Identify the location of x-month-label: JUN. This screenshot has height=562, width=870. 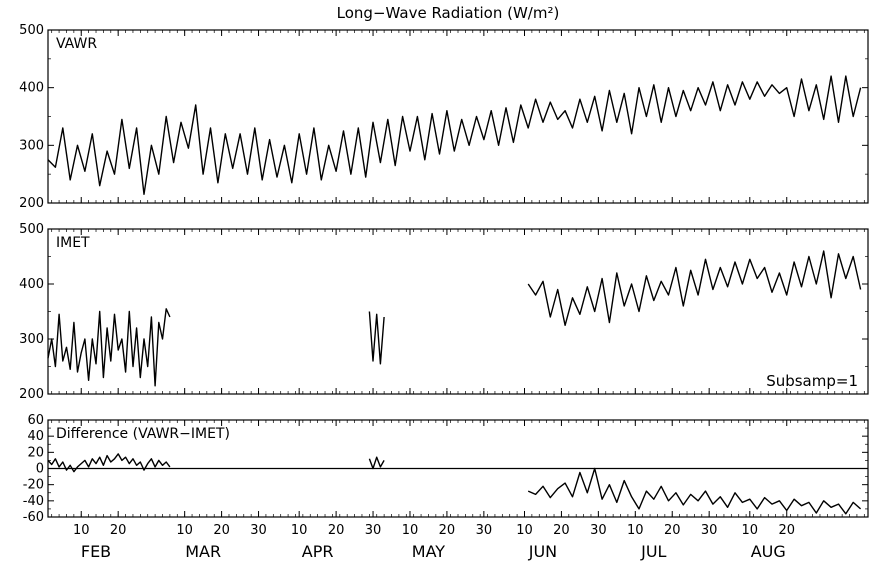
(542, 551).